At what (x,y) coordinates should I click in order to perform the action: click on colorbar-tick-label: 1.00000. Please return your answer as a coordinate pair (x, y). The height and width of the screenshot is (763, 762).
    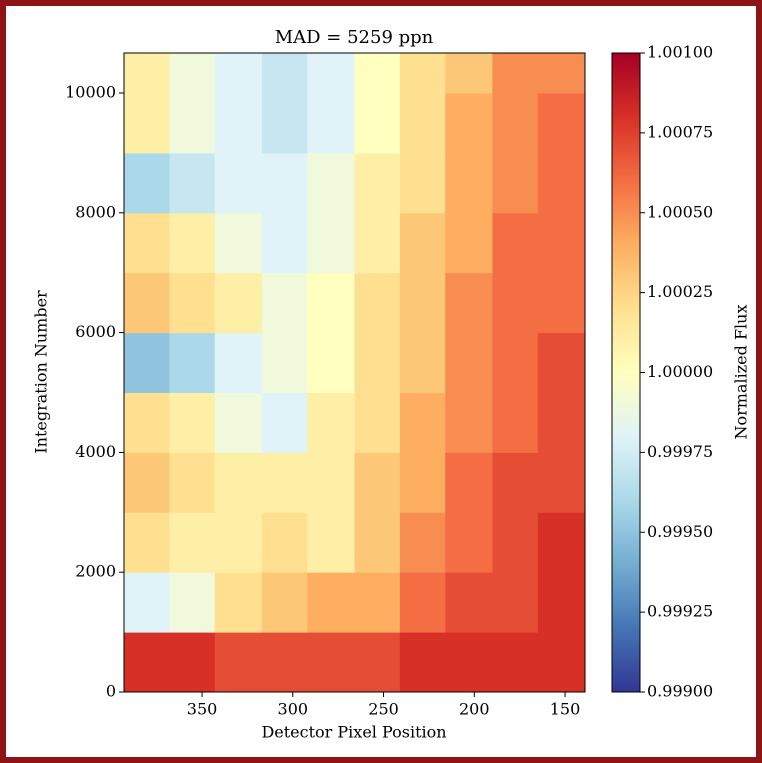
    Looking at the image, I should click on (680, 371).